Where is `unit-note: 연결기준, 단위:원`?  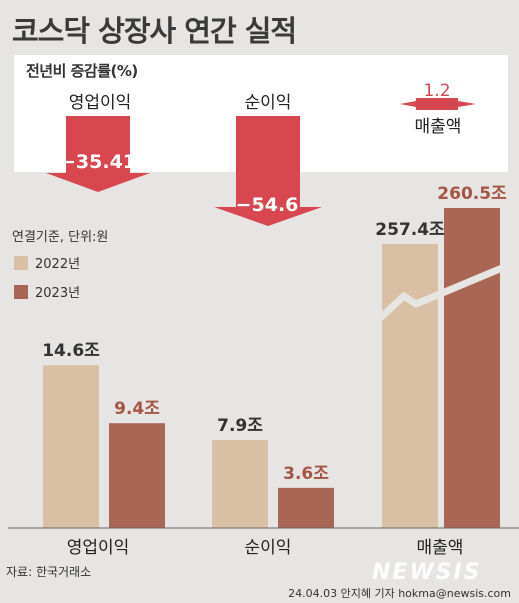 unit-note: 연결기준, 단위:원 is located at coordinates (60, 237).